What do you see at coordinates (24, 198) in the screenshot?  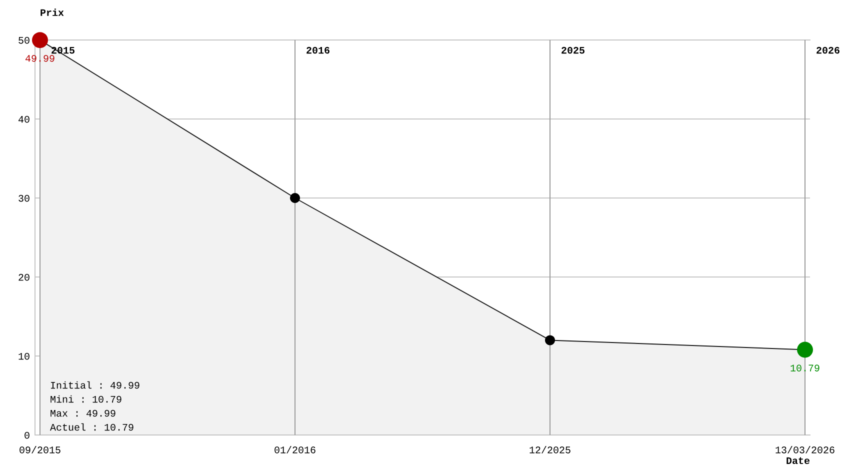 I see `y-tick-label: 30` at bounding box center [24, 198].